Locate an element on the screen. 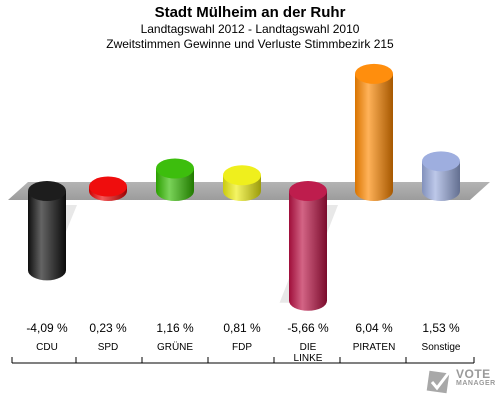 Image resolution: width=500 pixels, height=400 pixels. value-label: -4,09 % is located at coordinates (47, 328).